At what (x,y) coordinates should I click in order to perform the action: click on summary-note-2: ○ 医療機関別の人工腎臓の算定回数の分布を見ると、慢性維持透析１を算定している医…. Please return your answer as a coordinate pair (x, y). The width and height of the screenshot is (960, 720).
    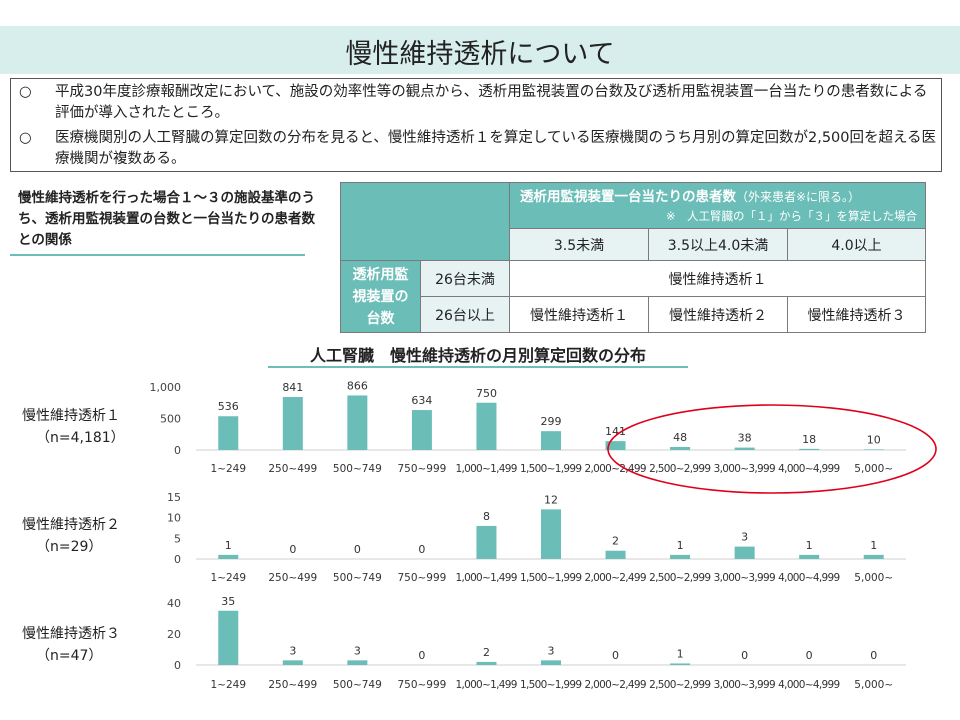
    Looking at the image, I should click on (479, 149).